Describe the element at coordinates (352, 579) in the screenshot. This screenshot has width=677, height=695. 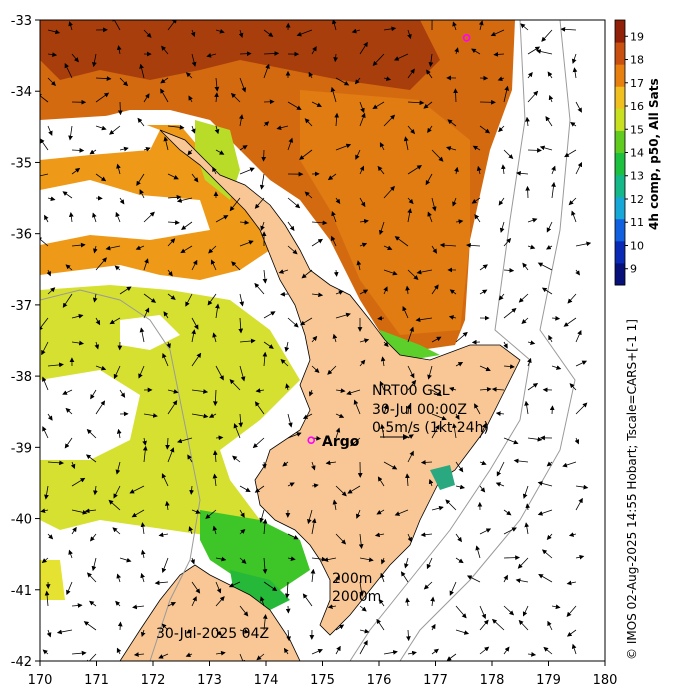
I see `isobath-200-label: 200m` at that location.